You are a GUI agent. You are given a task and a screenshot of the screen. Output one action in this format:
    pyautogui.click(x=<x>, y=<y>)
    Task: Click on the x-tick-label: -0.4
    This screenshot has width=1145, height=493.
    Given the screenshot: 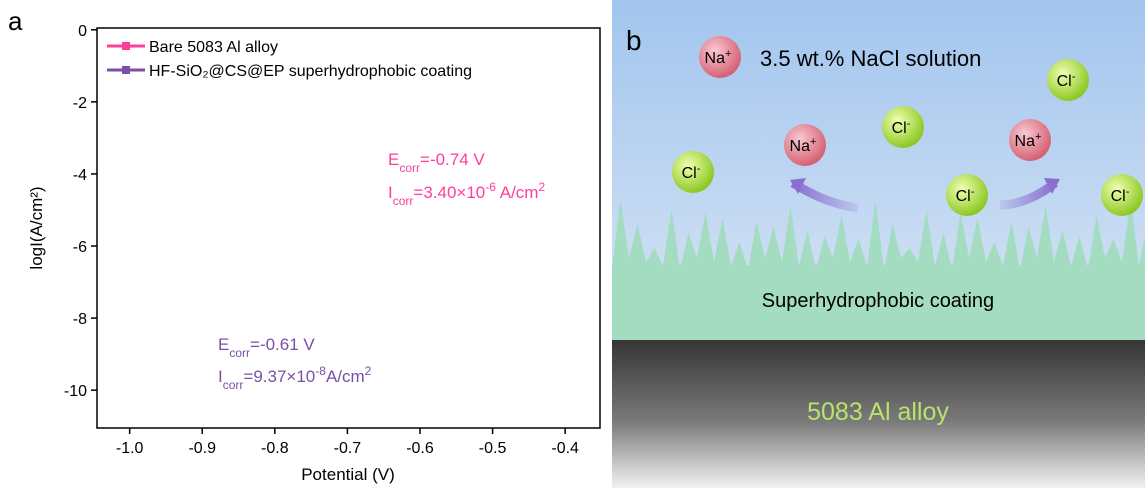 What is the action you would take?
    pyautogui.click(x=565, y=448)
    